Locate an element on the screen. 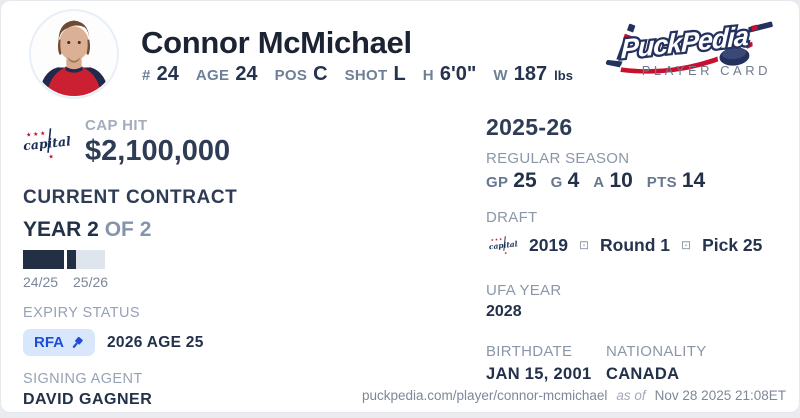  contract-year-label: 24/25 is located at coordinates (41, 282).